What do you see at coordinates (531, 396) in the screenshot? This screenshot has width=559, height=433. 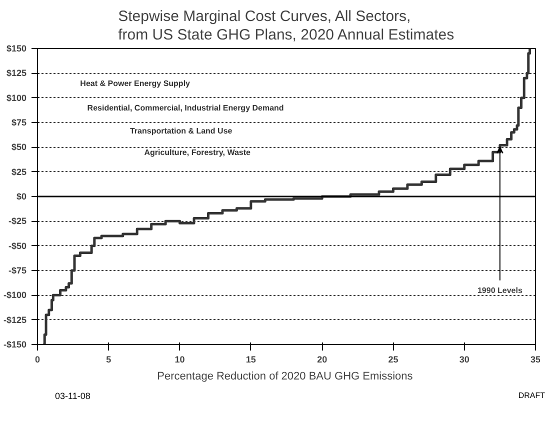 I see `text: DRAFT` at bounding box center [531, 396].